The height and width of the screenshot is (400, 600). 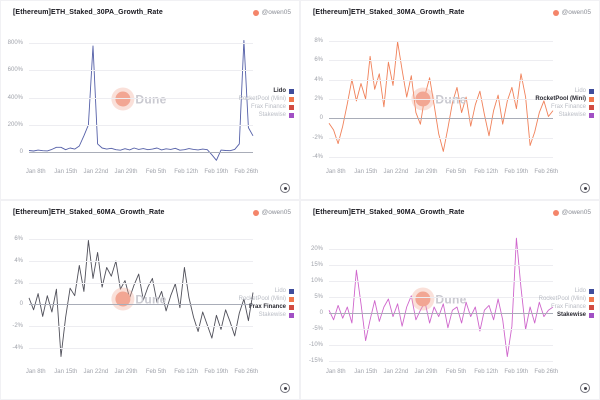 I want to click on y-tick-label: 20%, so click(x=316, y=249).